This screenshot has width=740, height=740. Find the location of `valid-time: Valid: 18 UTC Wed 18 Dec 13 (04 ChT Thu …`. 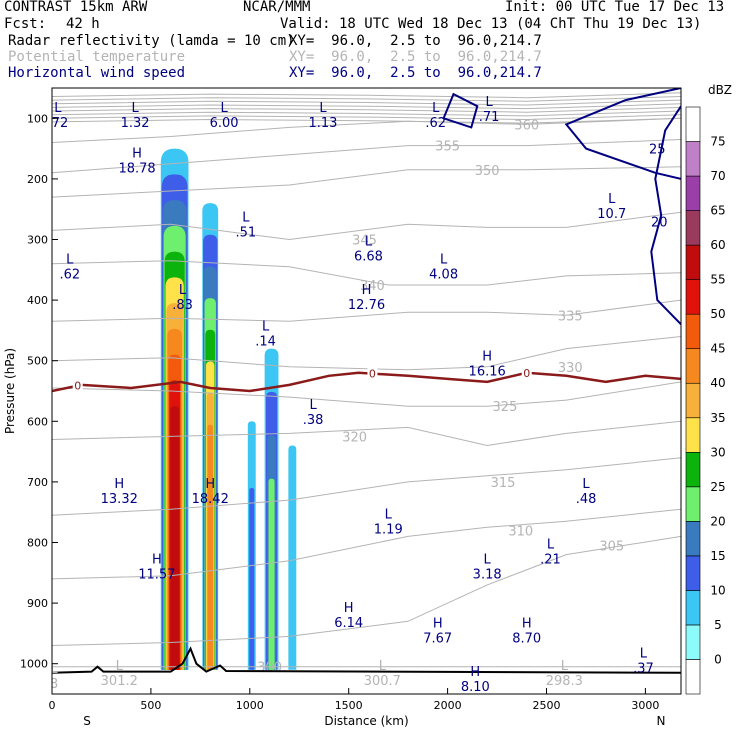

valid-time: Valid: 18 UTC Wed 18 Dec 13 (04 ChT Thu … is located at coordinates (491, 24).